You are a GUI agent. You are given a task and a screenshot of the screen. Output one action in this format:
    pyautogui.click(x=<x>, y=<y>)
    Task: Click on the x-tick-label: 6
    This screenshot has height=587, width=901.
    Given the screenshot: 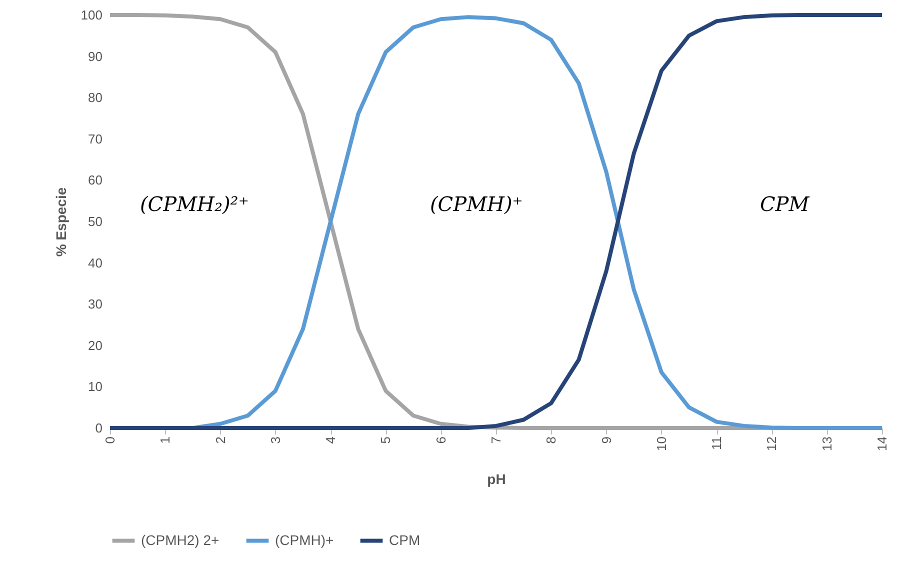 What is the action you would take?
    pyautogui.click(x=440, y=440)
    